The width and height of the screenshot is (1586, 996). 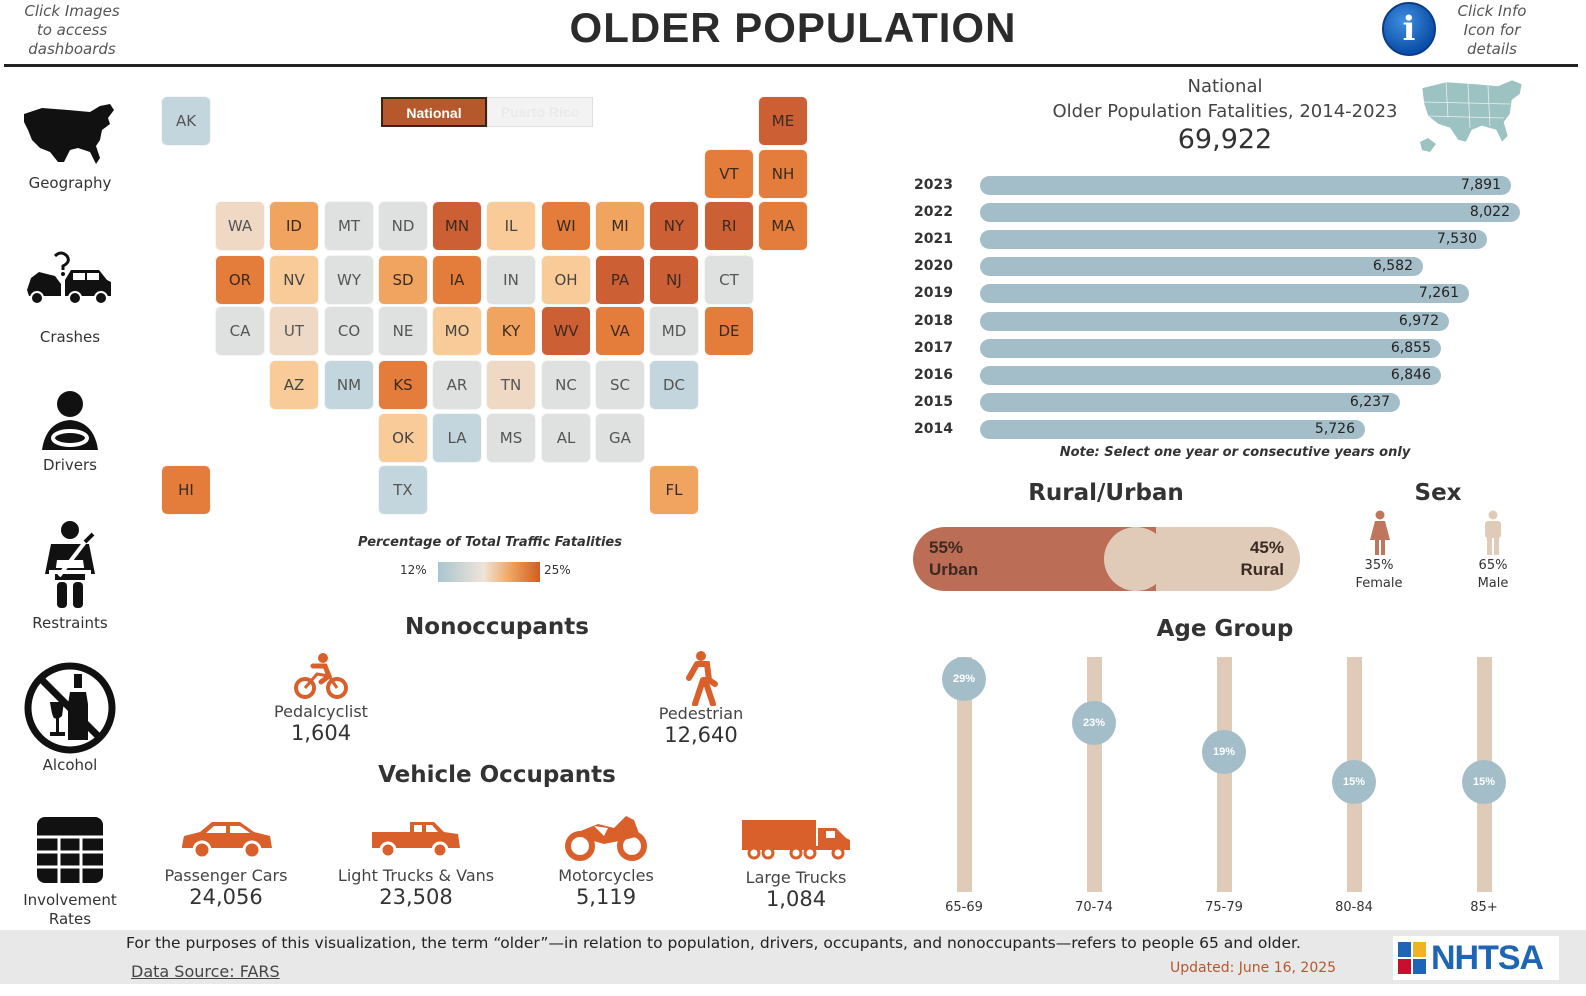 What do you see at coordinates (403, 331) in the screenshot?
I see `state-tile-ne: NE` at bounding box center [403, 331].